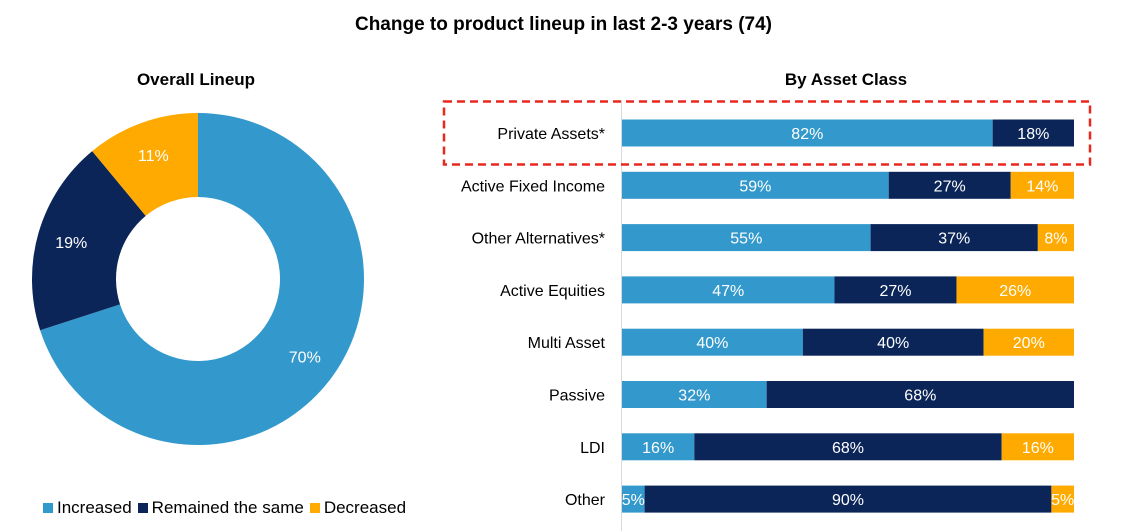 The height and width of the screenshot is (531, 1127). I want to click on bar-label-other-alternatives-decreased: 8%, so click(1055, 239).